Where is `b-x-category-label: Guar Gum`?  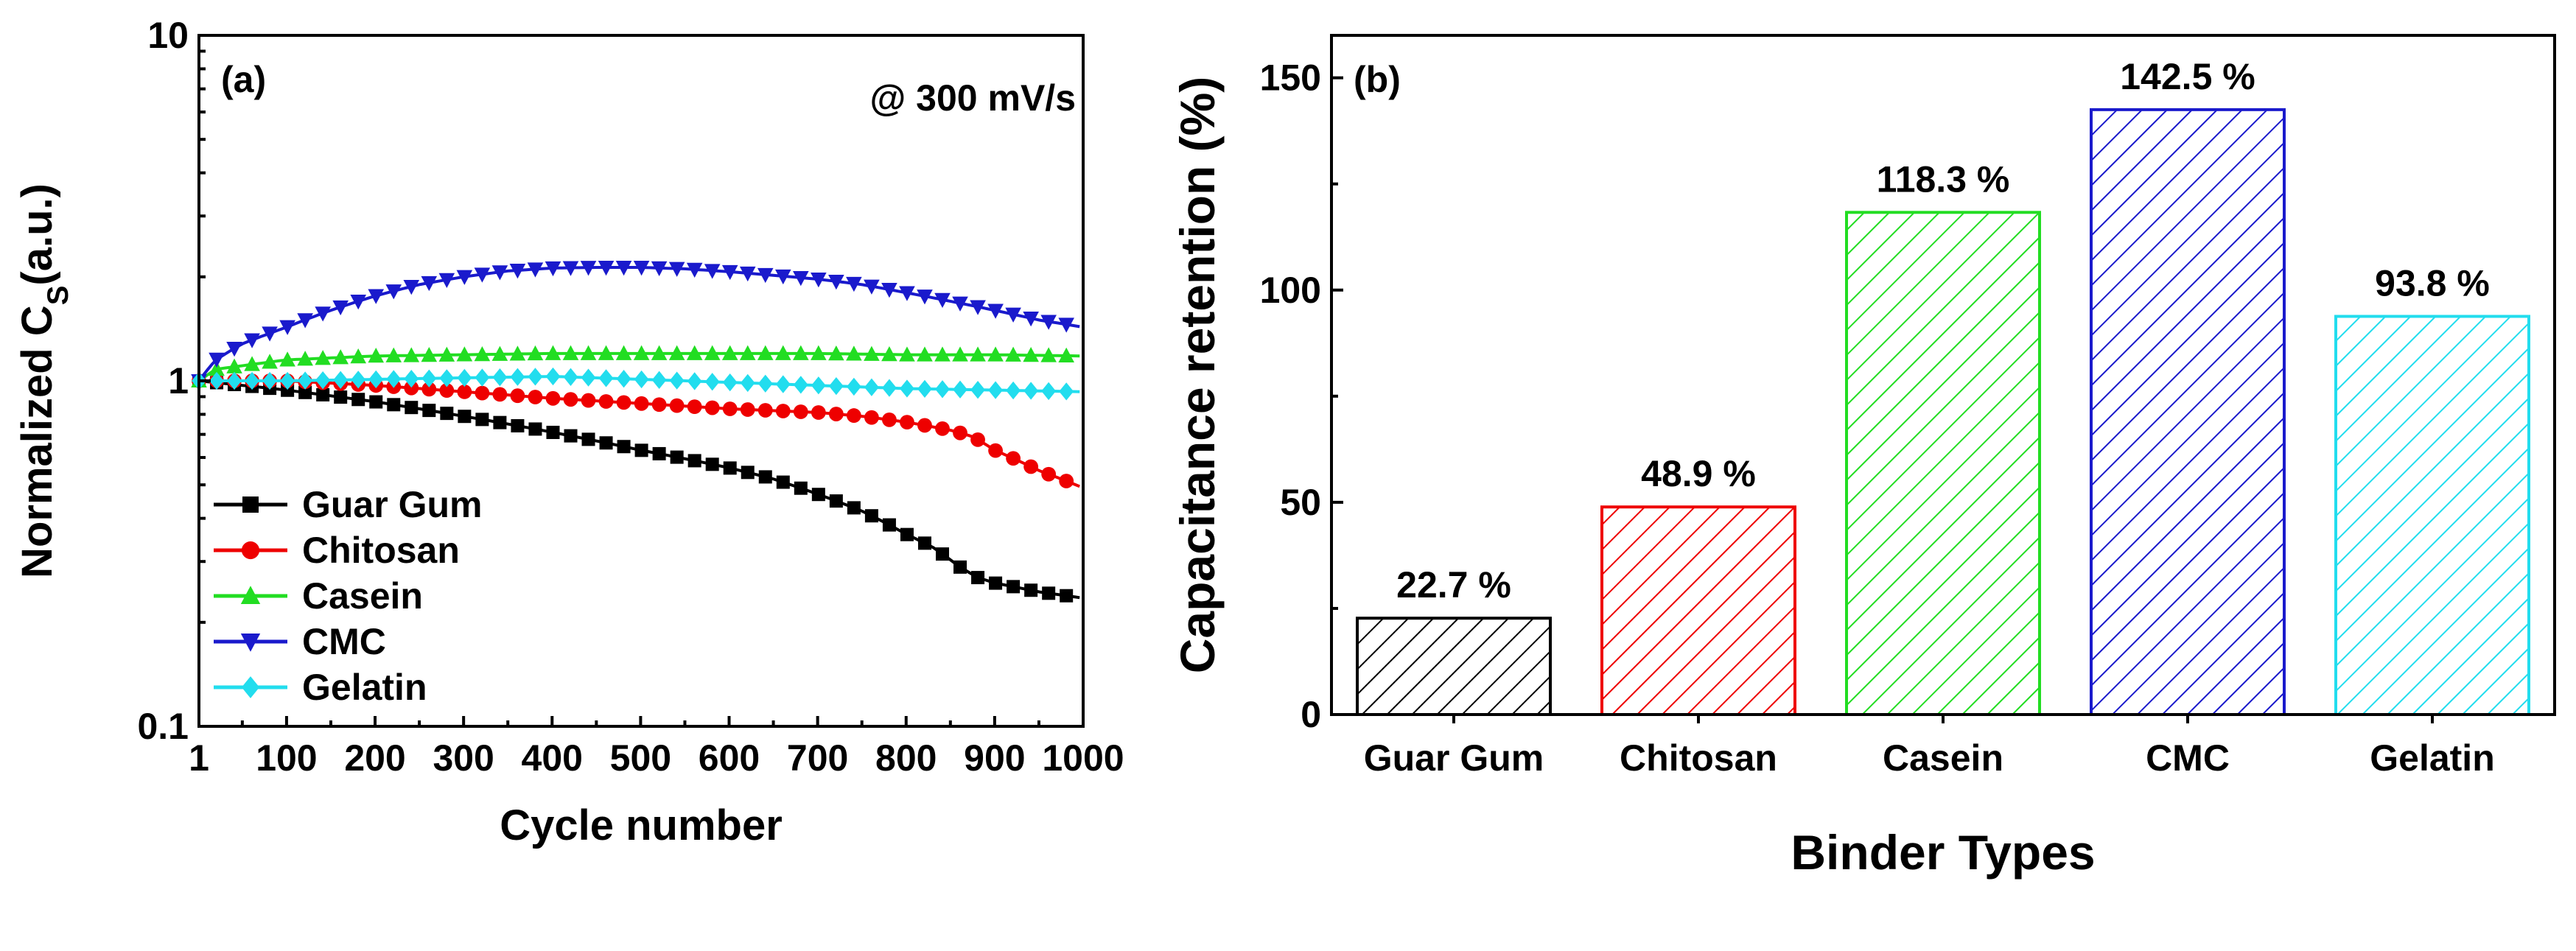
b-x-category-label: Guar Gum is located at coordinates (1454, 758).